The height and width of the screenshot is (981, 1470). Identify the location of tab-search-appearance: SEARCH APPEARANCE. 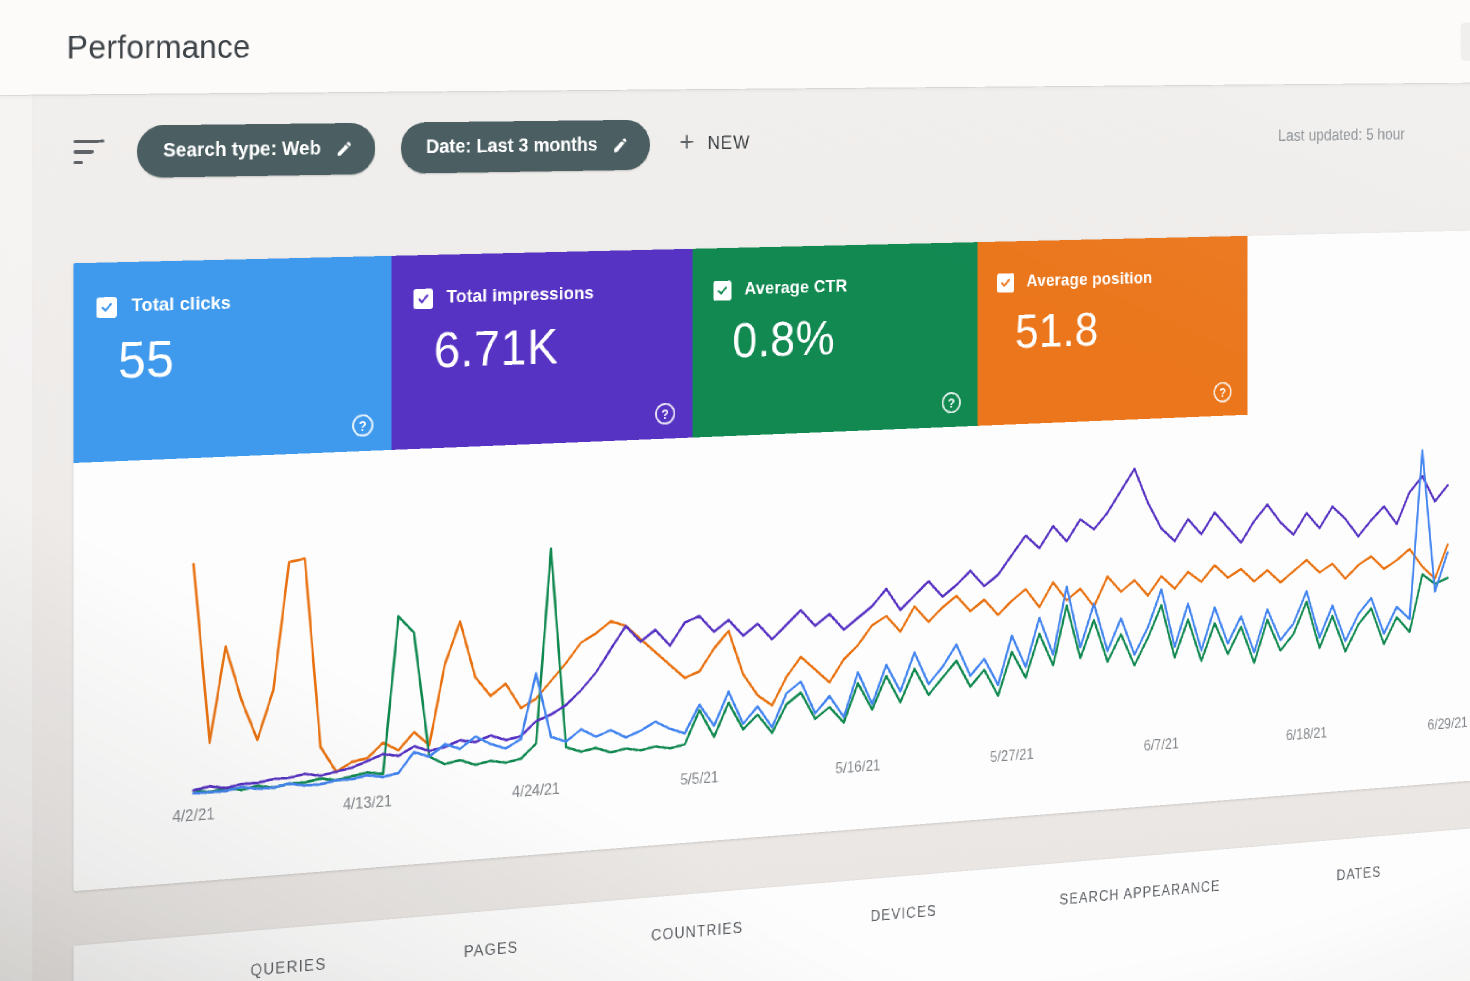
(1140, 893).